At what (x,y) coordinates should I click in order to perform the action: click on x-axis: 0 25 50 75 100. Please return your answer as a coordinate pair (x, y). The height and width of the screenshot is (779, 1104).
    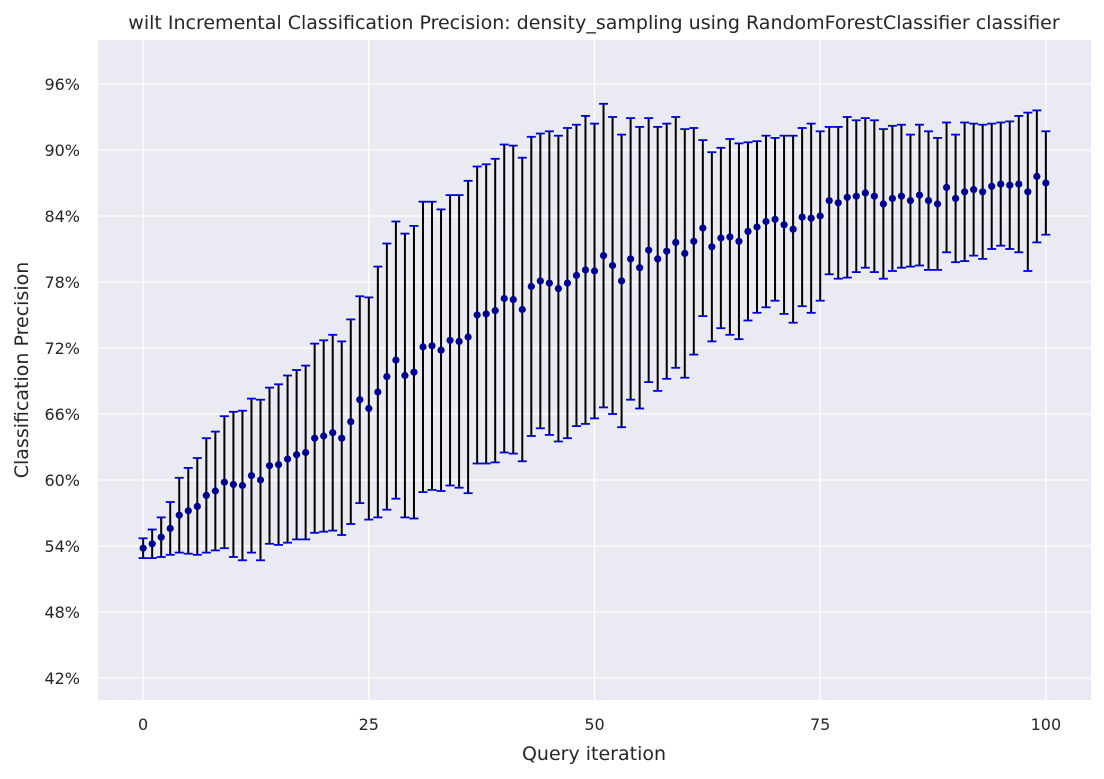
    Looking at the image, I should click on (599, 724).